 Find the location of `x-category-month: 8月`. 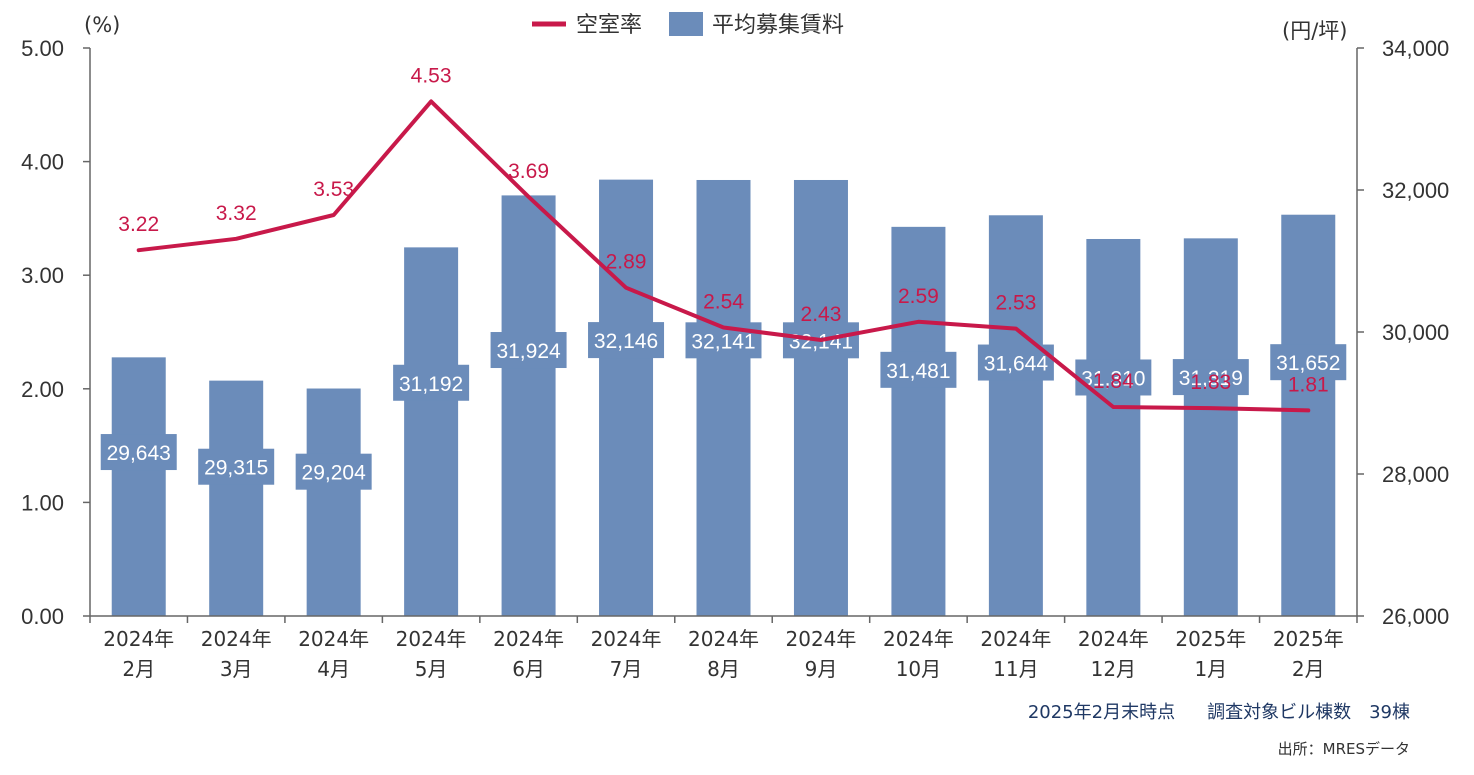

x-category-month: 8月 is located at coordinates (723, 669).